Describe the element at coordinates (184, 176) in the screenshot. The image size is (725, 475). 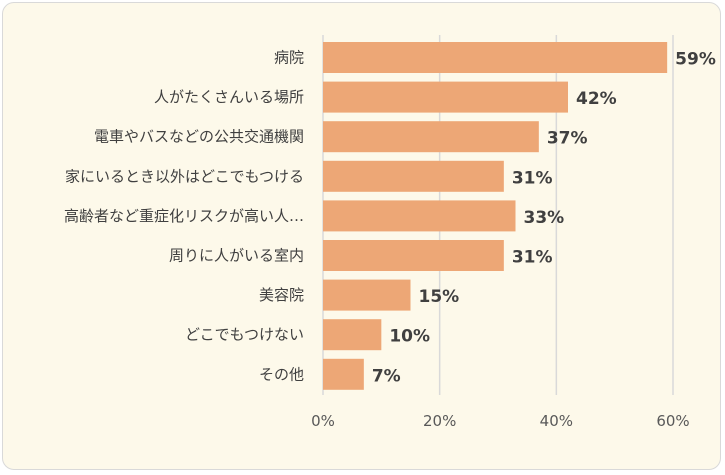
I see `category-label-3: 家にいるとき以外はどこでもつける` at that location.